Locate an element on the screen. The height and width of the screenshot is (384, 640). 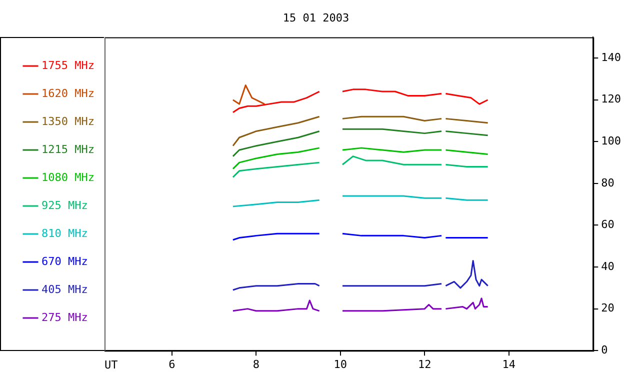
x-axis-title: UT is located at coordinates (111, 365).